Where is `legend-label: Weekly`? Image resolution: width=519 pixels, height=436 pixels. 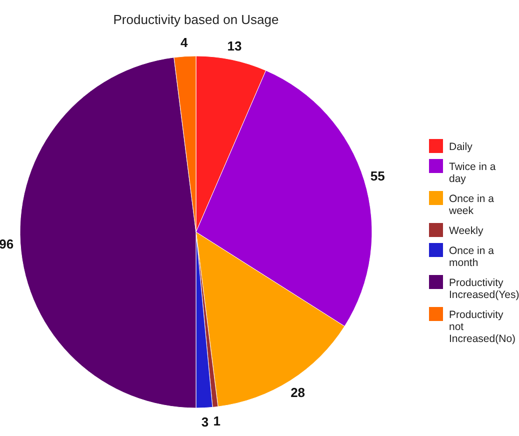 legend-label: Weekly is located at coordinates (466, 231).